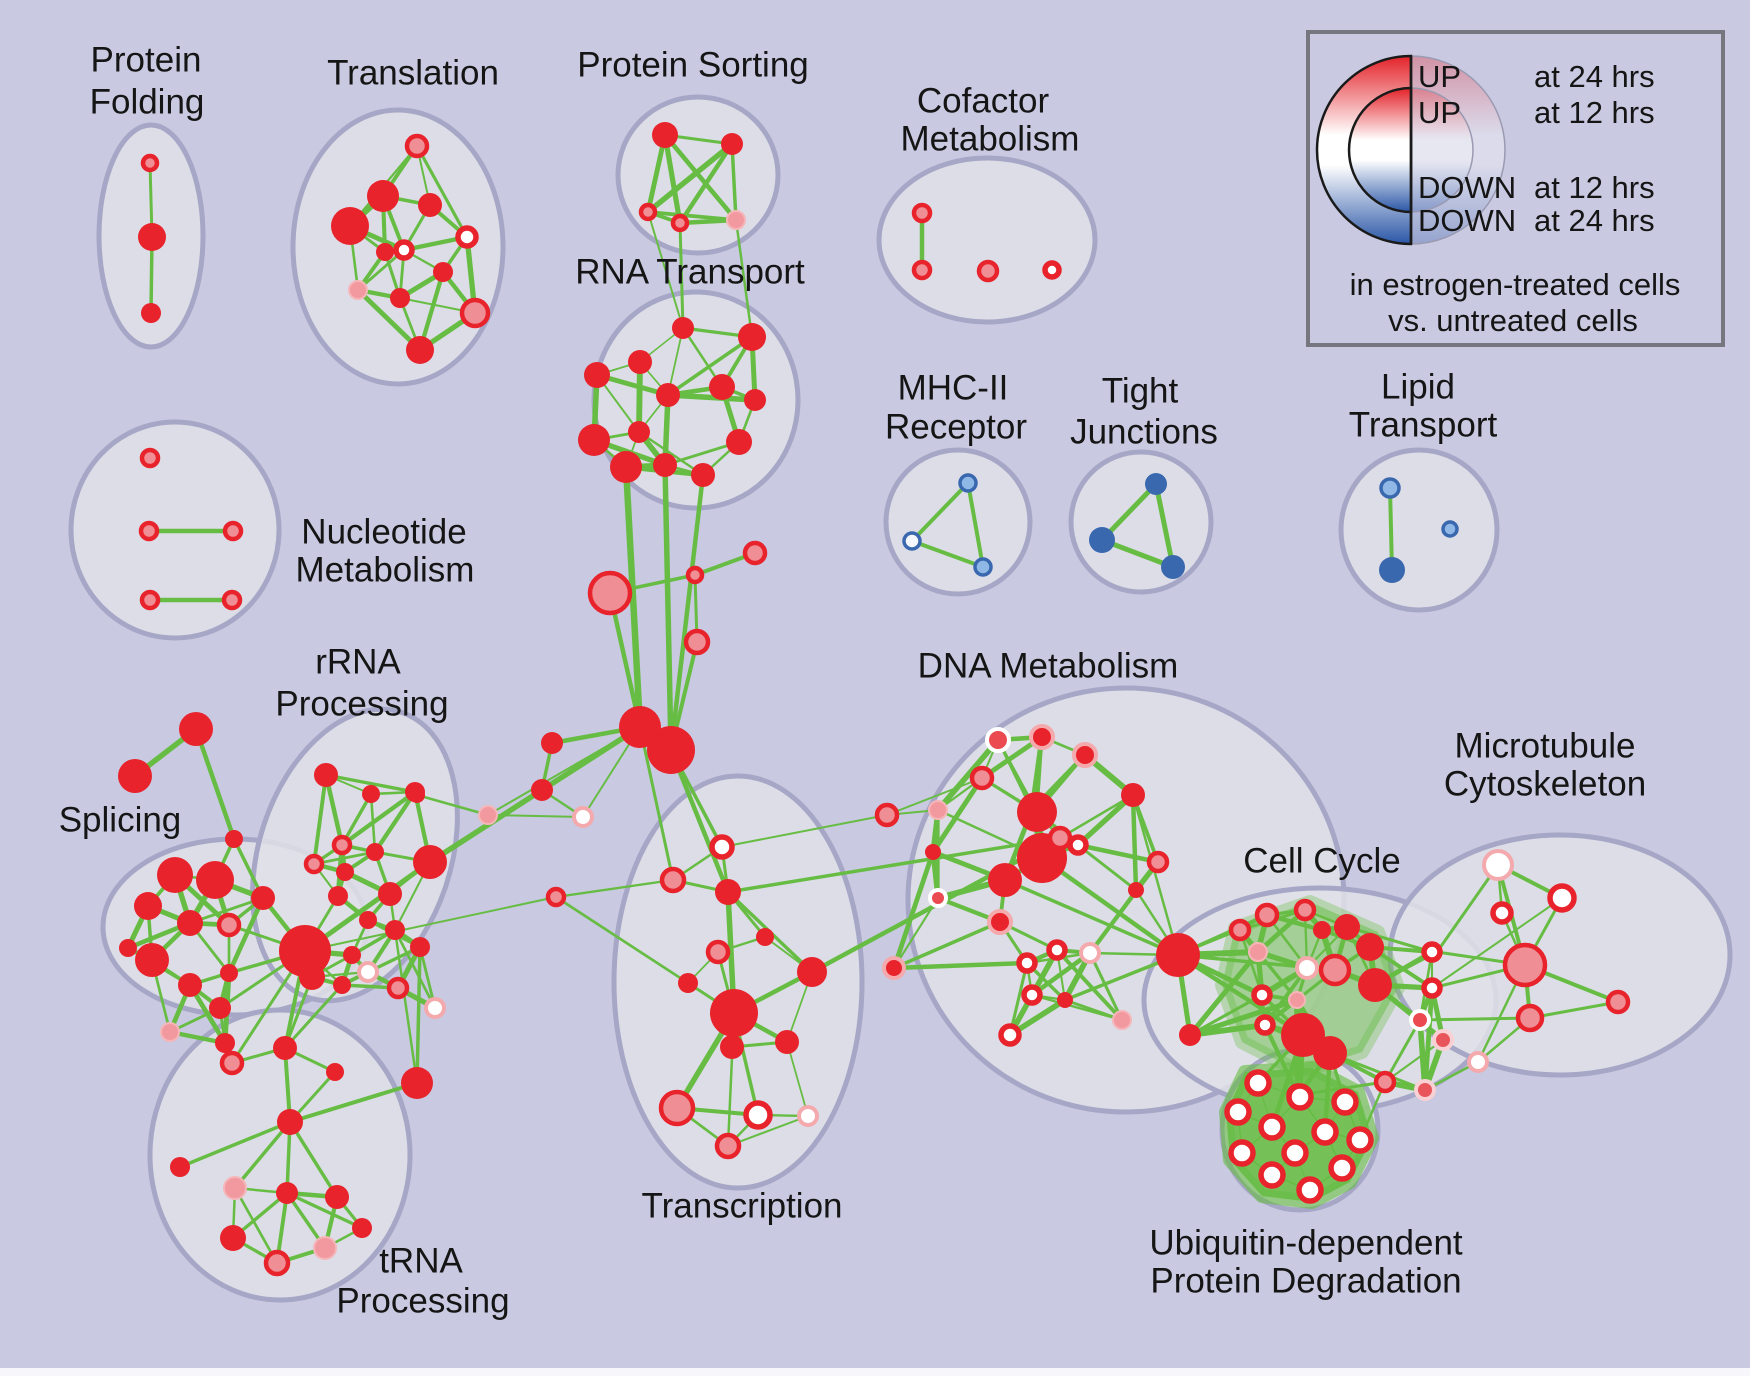  I want to click on cluster-label-cofactor-metabolism: Cofactor, so click(983, 100).